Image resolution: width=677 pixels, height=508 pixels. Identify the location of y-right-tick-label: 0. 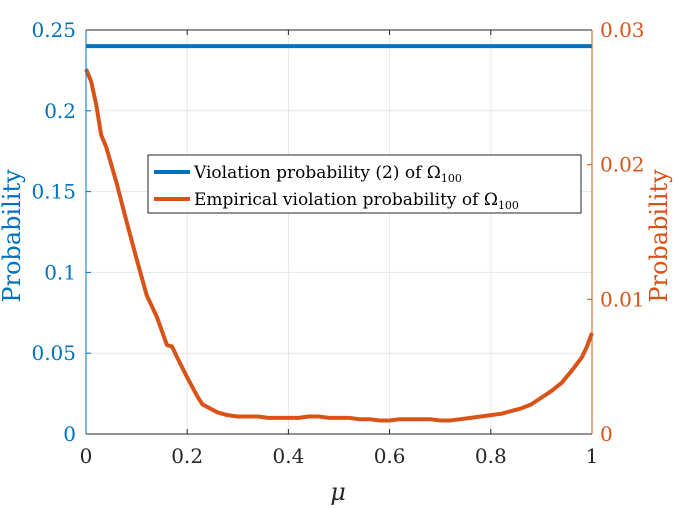
(606, 434).